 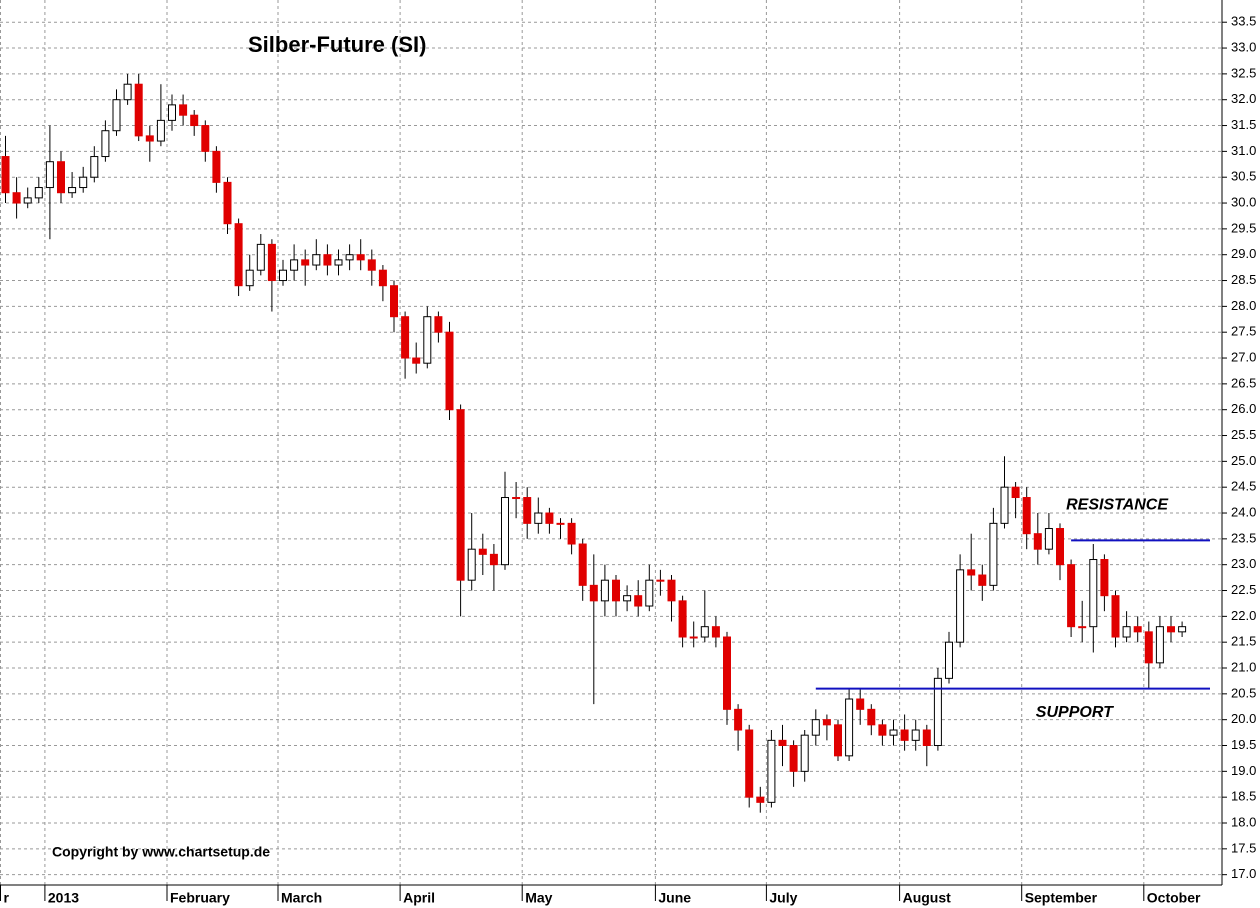 I want to click on y-tick-label: 25.0, so click(x=1243, y=460).